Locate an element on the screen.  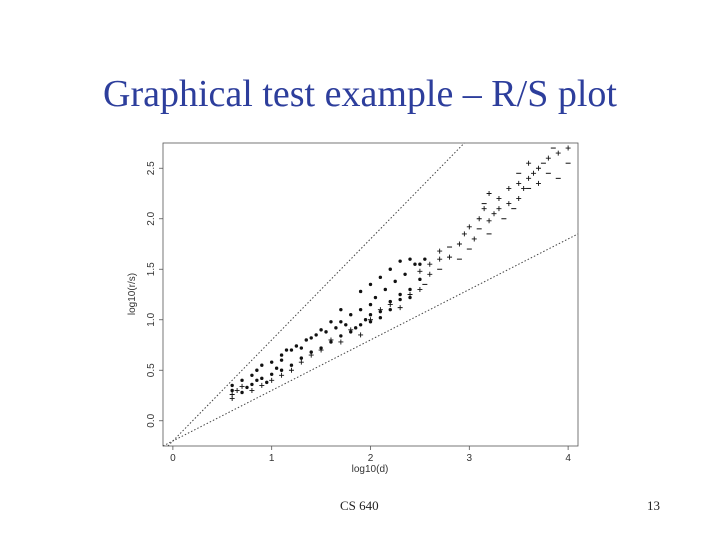
x-tick-label-4: 4 is located at coordinates (568, 458).